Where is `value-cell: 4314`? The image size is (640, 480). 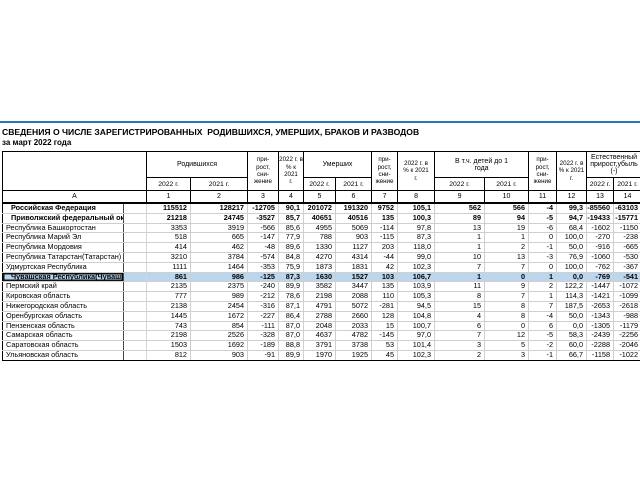 value-cell: 4314 is located at coordinates (353, 257).